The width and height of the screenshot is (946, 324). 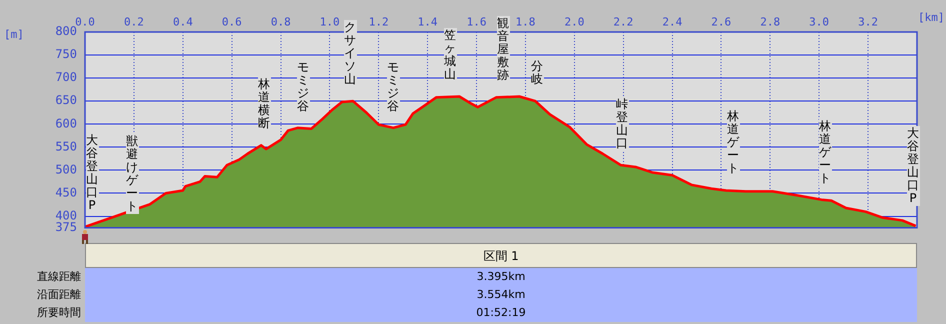 What do you see at coordinates (428, 21) in the screenshot?
I see `x-tick-label: 1.4` at bounding box center [428, 21].